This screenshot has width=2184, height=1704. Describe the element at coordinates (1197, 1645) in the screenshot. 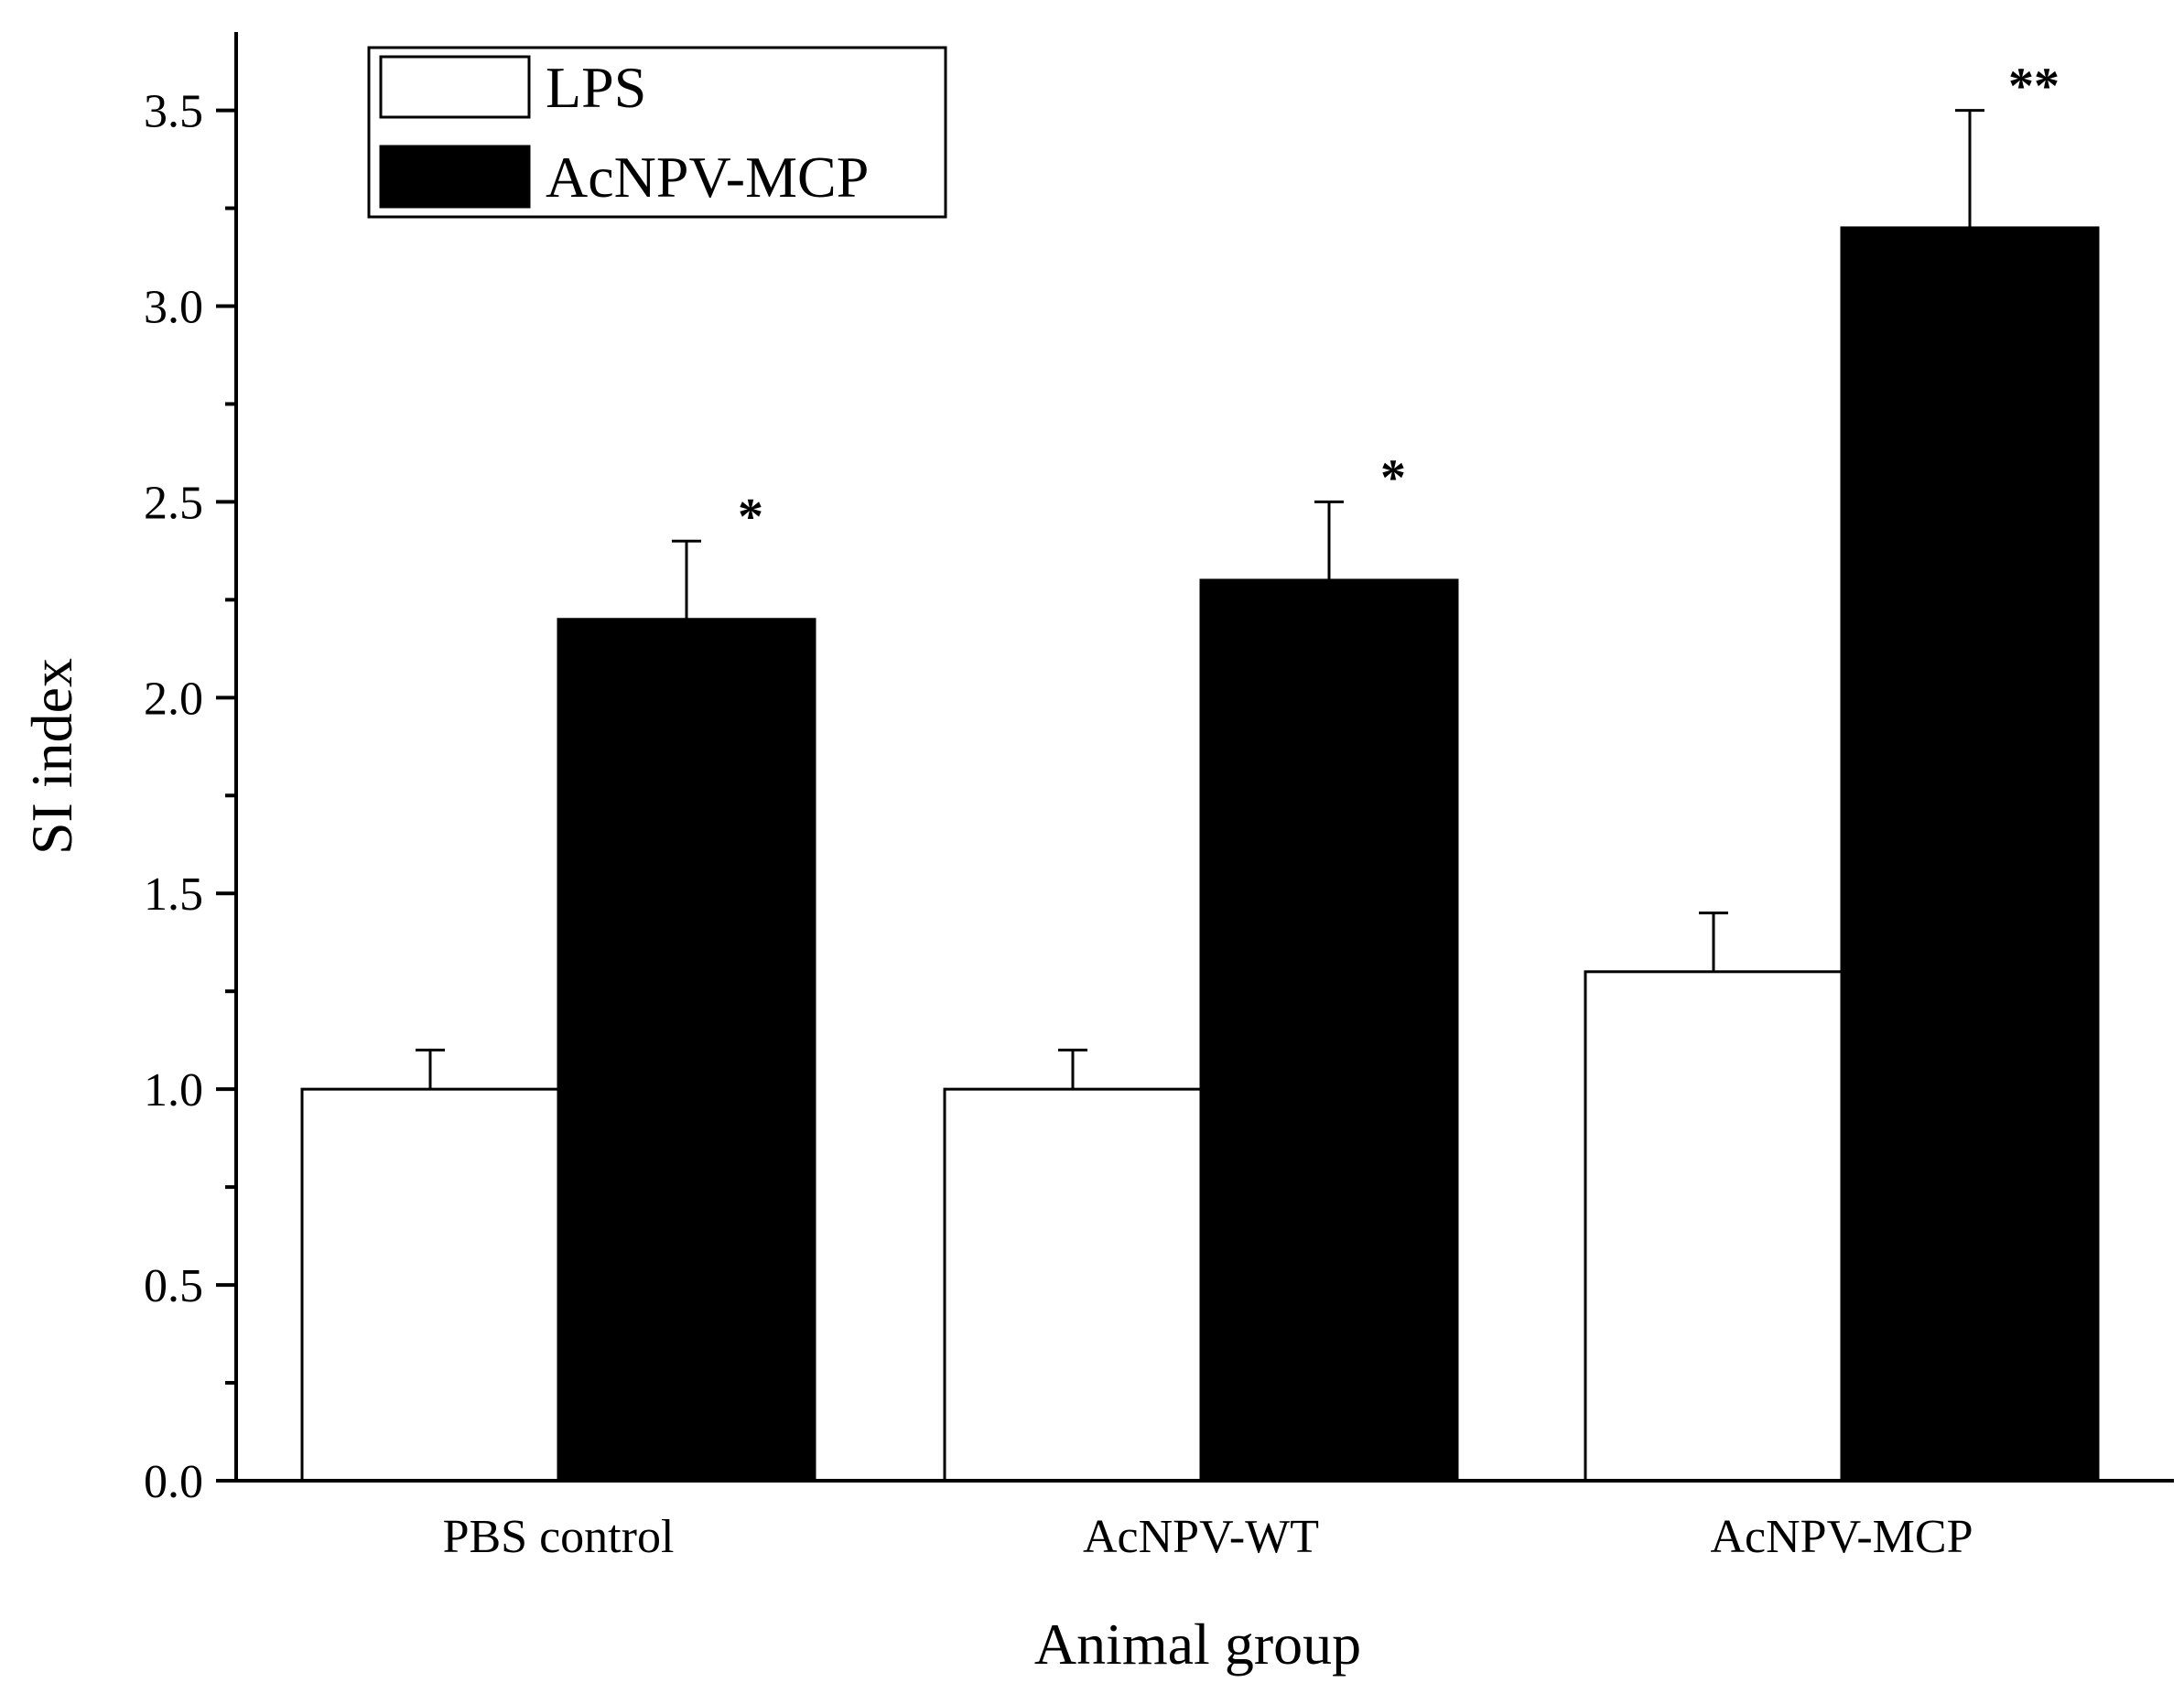

I see `x-axis-title: Animal group` at that location.